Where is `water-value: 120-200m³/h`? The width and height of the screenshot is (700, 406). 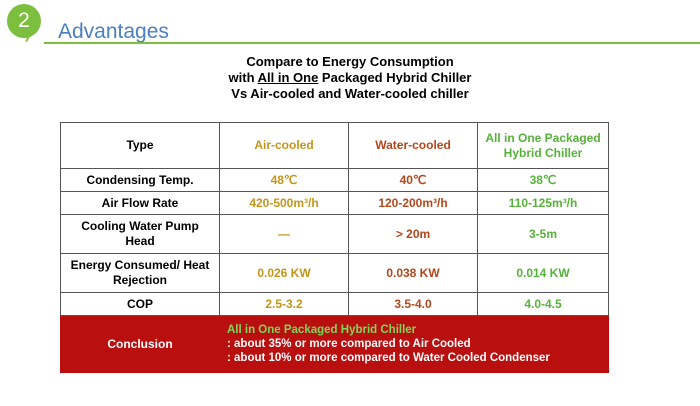
water-value: 120-200m³/h is located at coordinates (413, 203).